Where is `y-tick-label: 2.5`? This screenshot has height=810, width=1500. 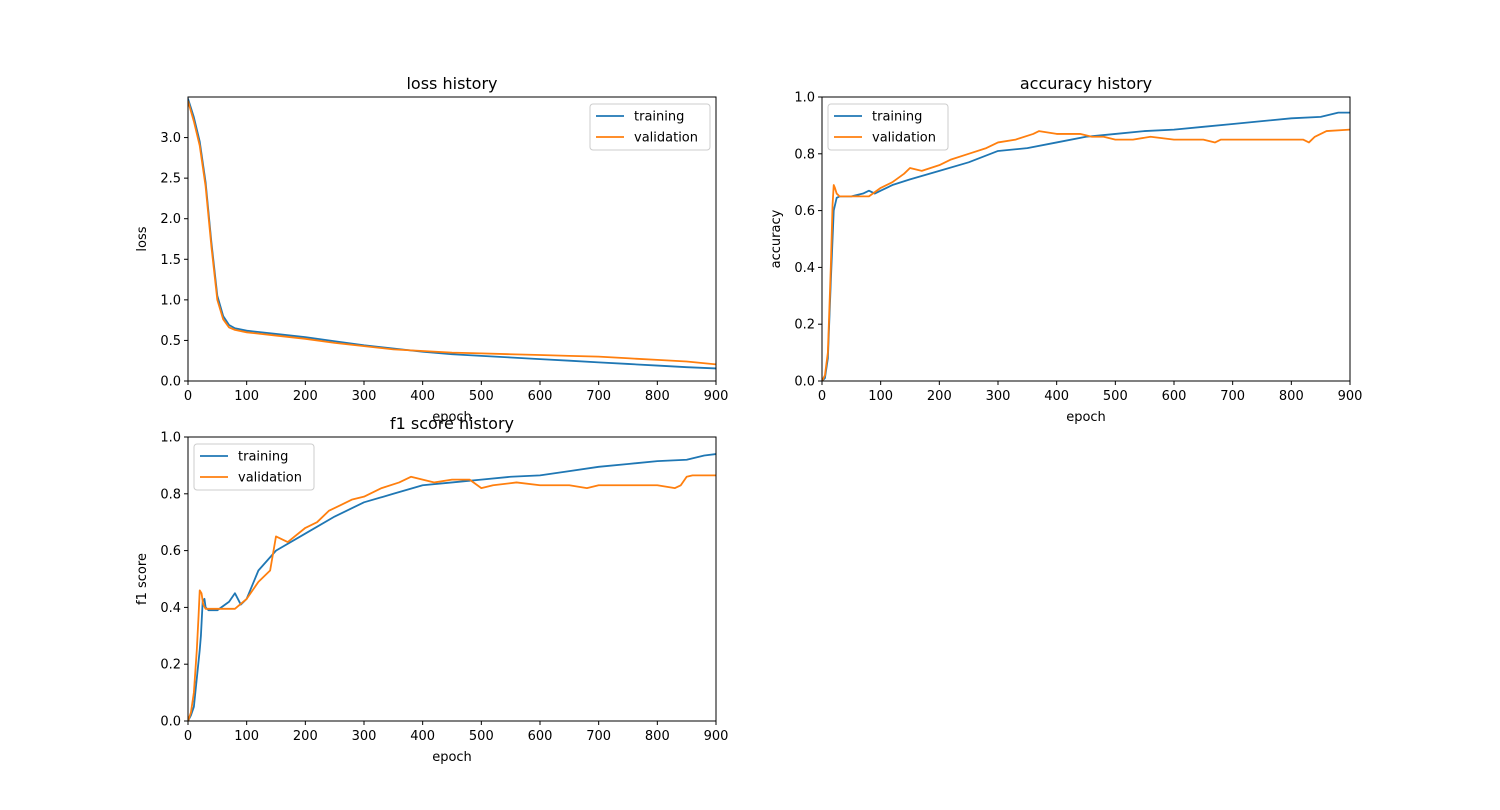
y-tick-label: 2.5 is located at coordinates (170, 179).